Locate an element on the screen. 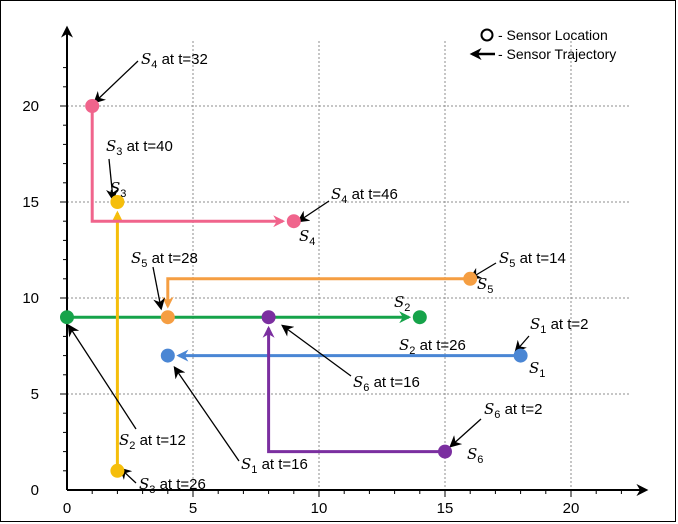 Image resolution: width=678 pixels, height=524 pixels. annotation-sensor-4-label: S4 at t=46 is located at coordinates (364, 195).